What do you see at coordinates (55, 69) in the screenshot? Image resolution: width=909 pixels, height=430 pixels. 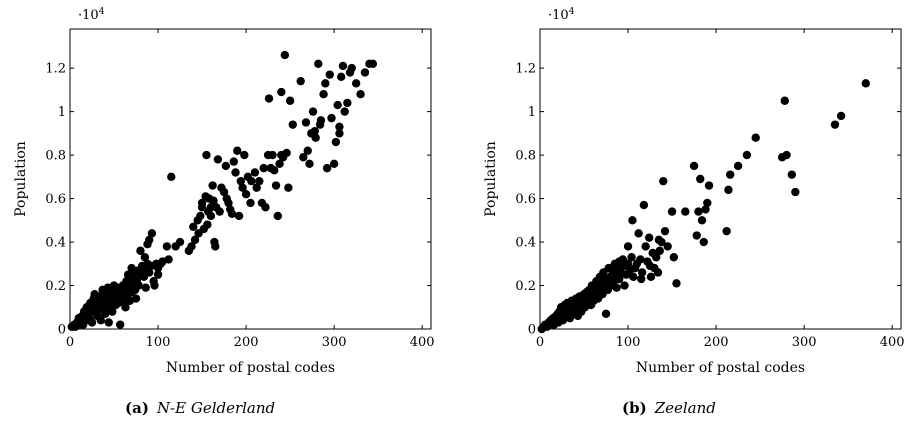 I see `y-tick-label: 1.2` at bounding box center [55, 69].